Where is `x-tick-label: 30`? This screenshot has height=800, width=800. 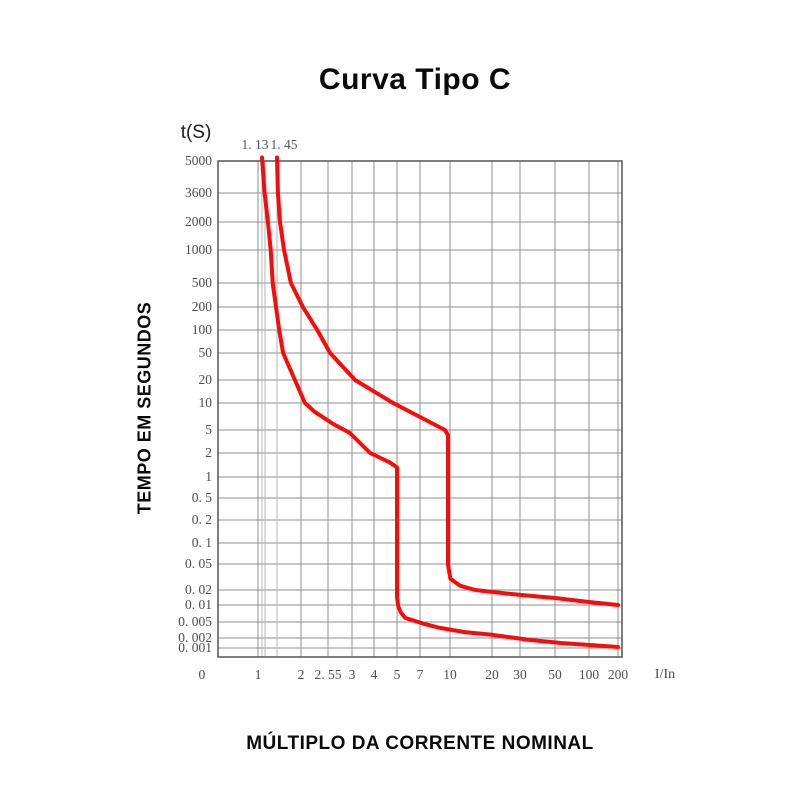 x-tick-label: 30 is located at coordinates (520, 674).